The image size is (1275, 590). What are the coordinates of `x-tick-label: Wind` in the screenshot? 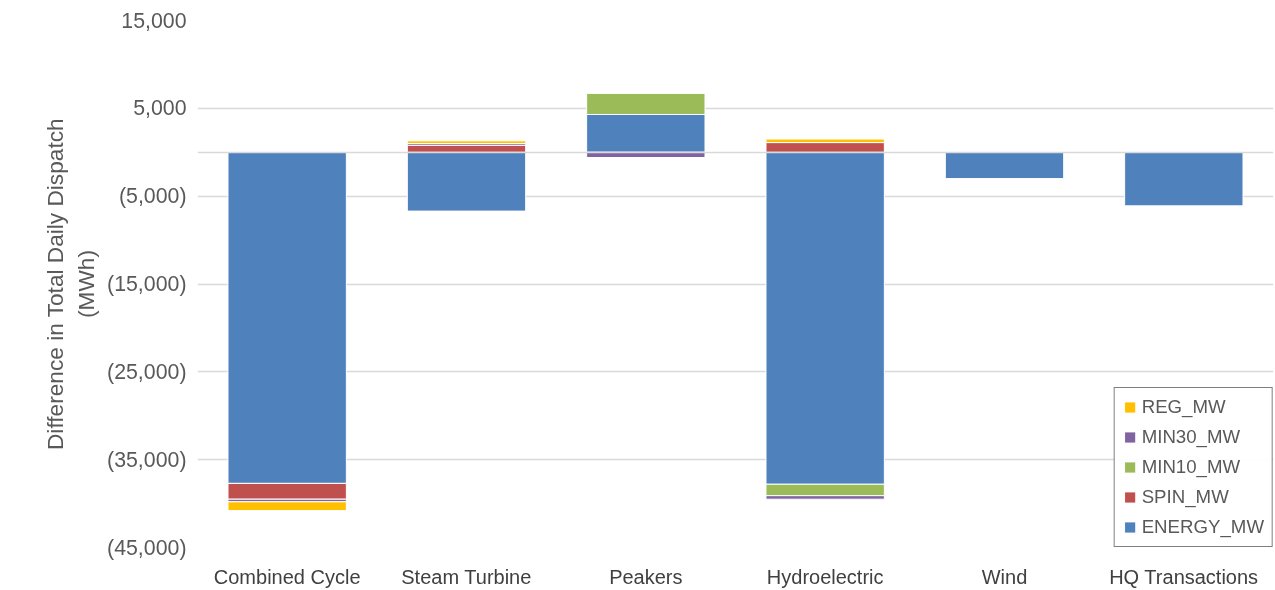 It's located at (1004, 576).